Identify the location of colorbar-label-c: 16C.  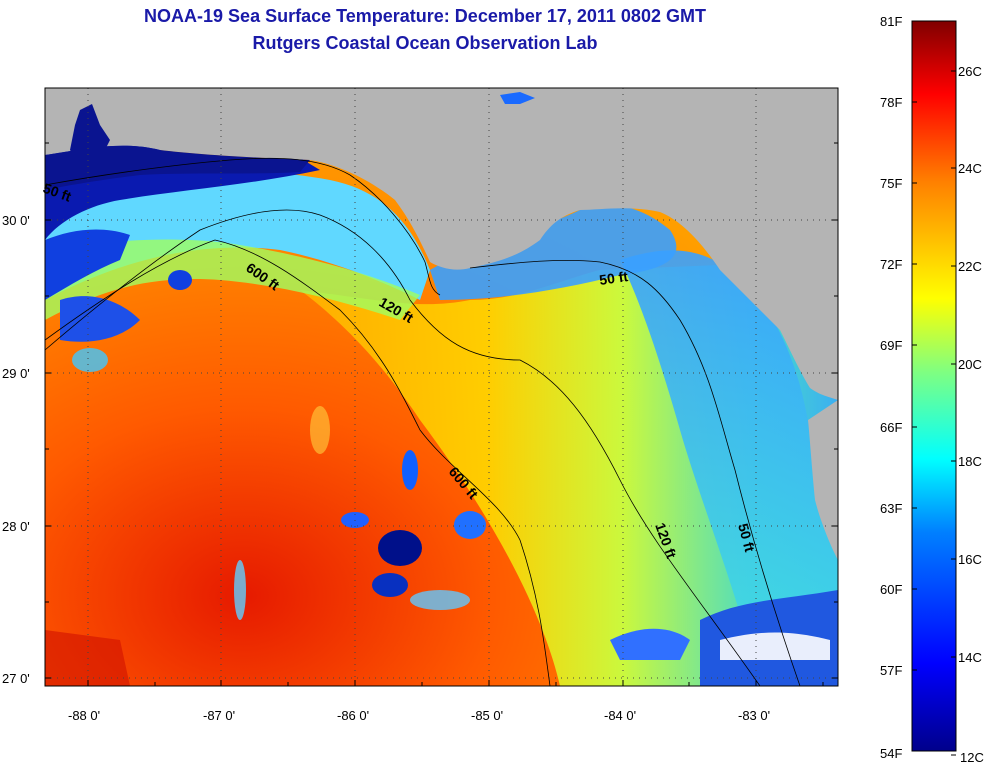
(970, 559).